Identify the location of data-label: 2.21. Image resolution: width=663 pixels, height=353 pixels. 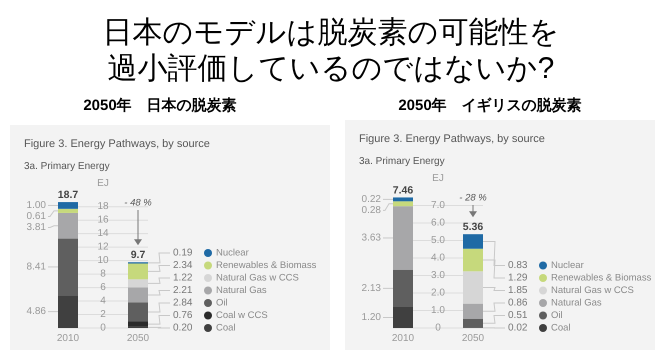
(183, 290).